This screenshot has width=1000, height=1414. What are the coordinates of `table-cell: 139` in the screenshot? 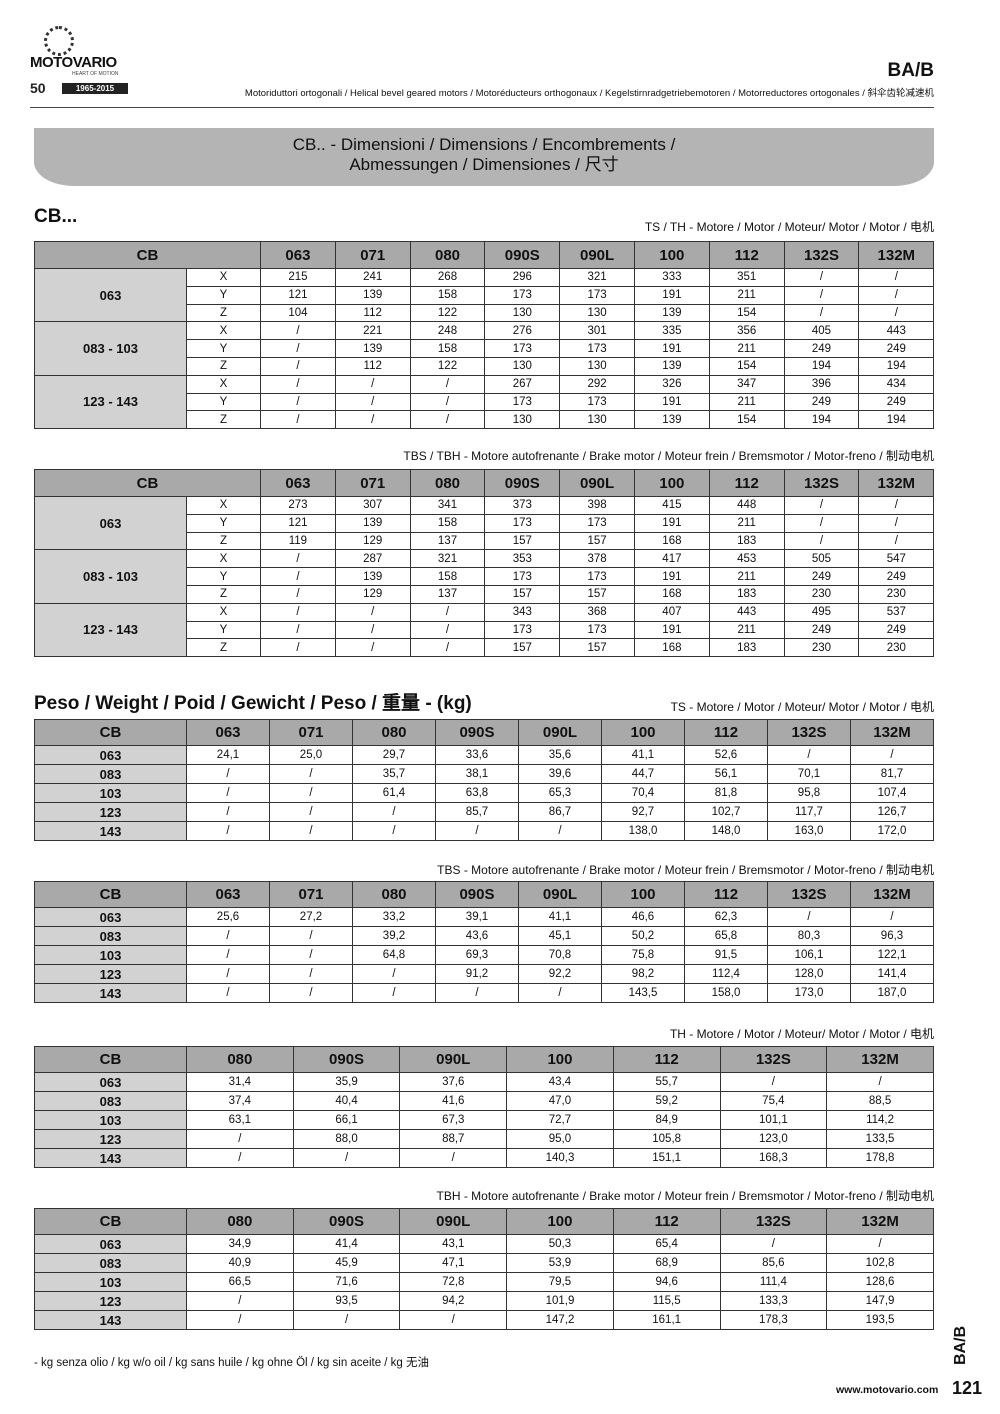 It's located at (672, 313).